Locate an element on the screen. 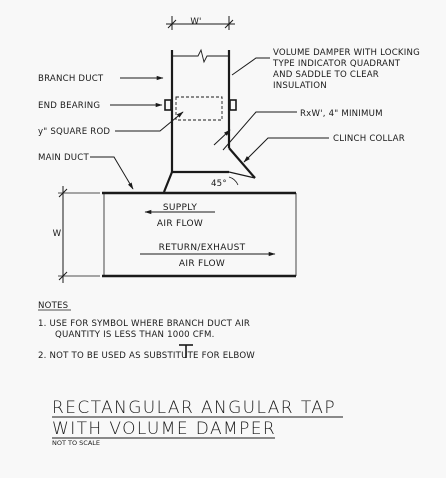 Image resolution: width=446 pixels, height=478 pixels. branch-duct-label: BRANCH DUCT is located at coordinates (71, 79).